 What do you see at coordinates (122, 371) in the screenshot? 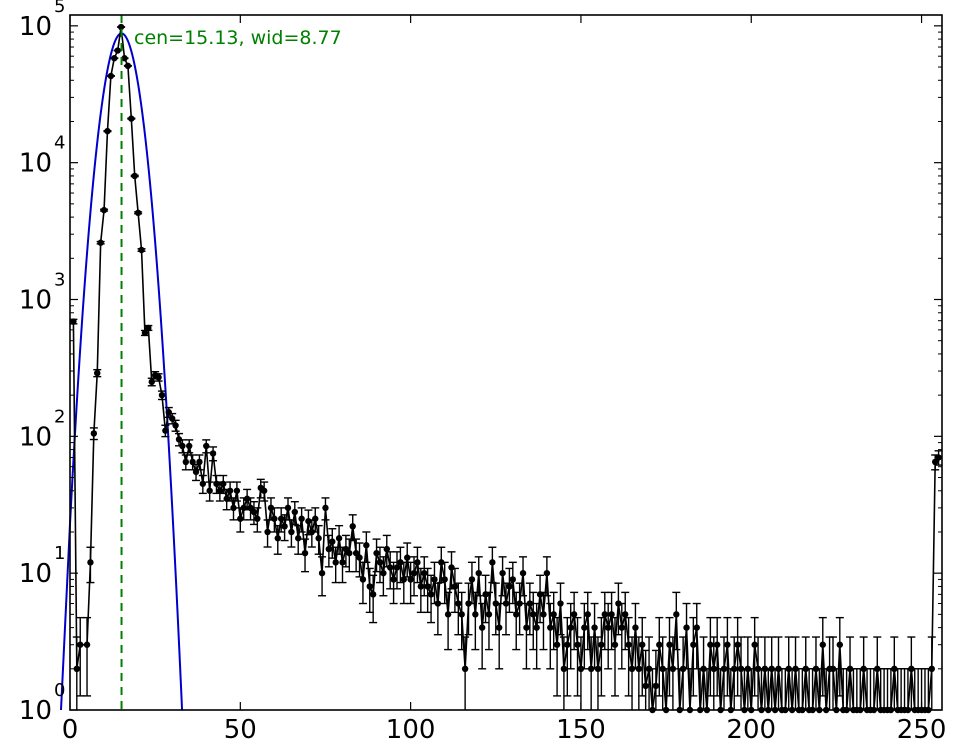
I see `gaussian-fit-curve` at bounding box center [122, 371].